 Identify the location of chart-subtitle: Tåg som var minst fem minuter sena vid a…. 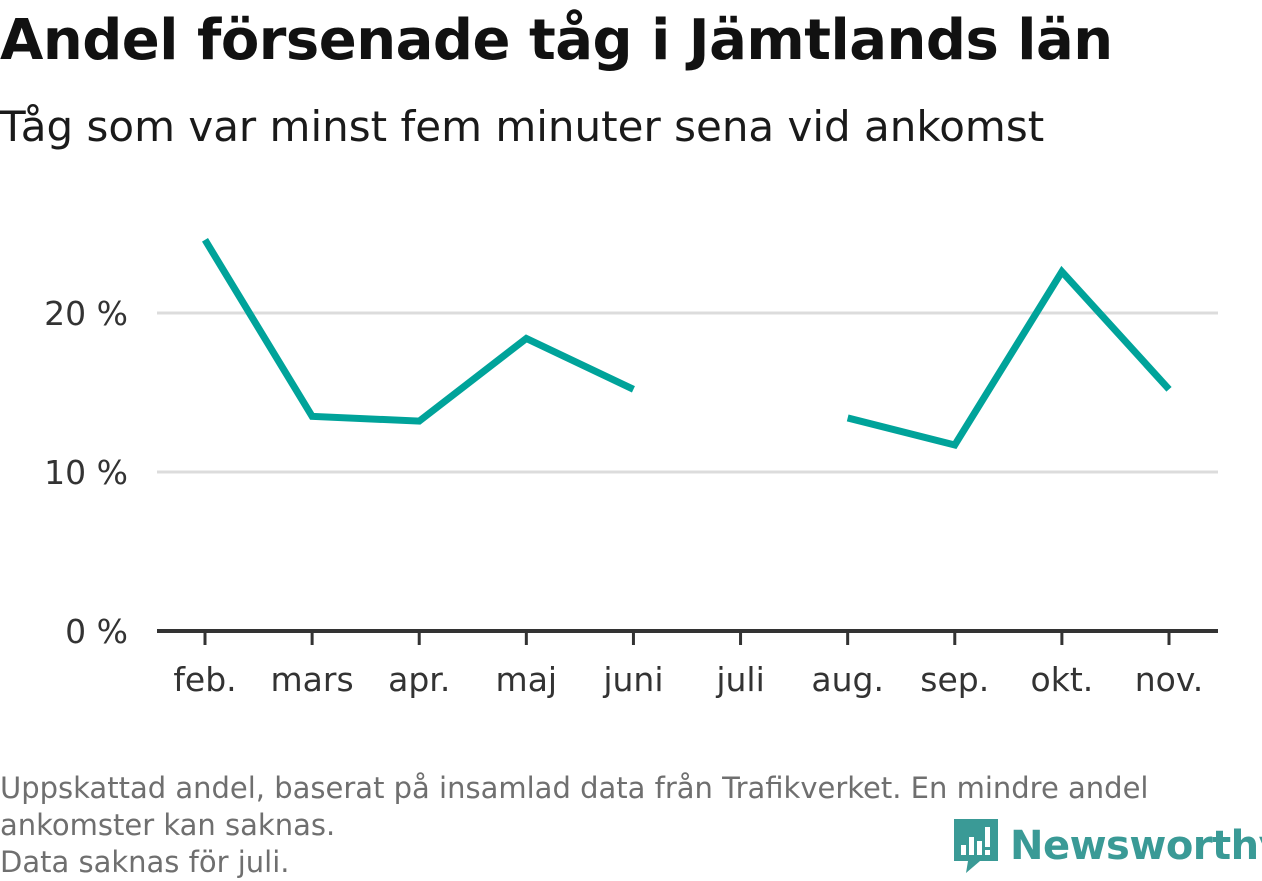
(522, 126).